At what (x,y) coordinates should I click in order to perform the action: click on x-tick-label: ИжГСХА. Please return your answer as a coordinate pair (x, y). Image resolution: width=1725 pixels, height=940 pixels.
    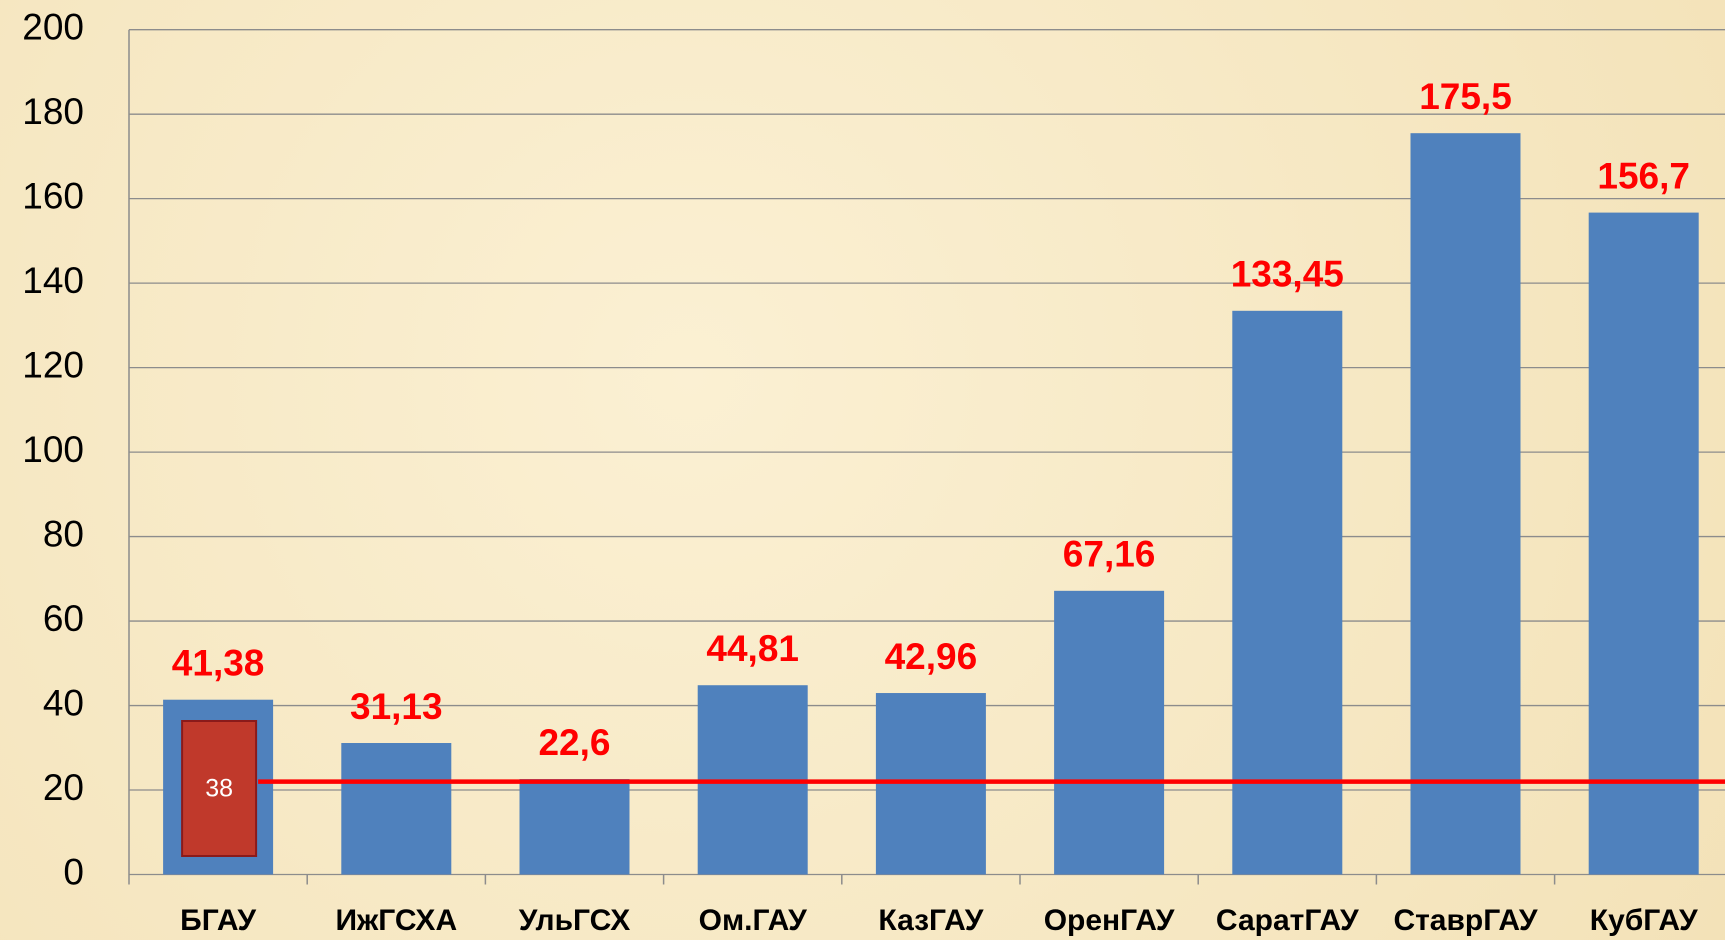
    Looking at the image, I should click on (396, 920).